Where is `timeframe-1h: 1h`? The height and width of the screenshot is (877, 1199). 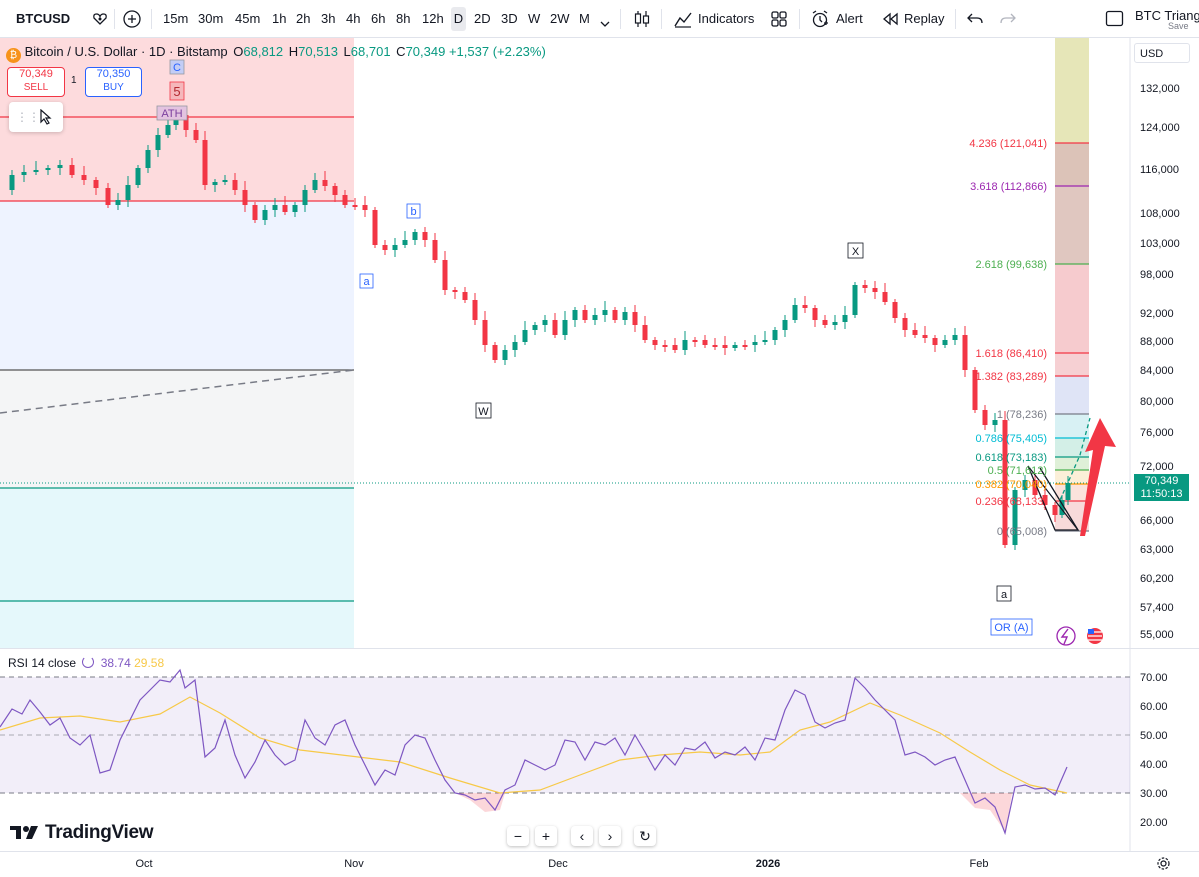
timeframe-1h: 1h is located at coordinates (279, 18).